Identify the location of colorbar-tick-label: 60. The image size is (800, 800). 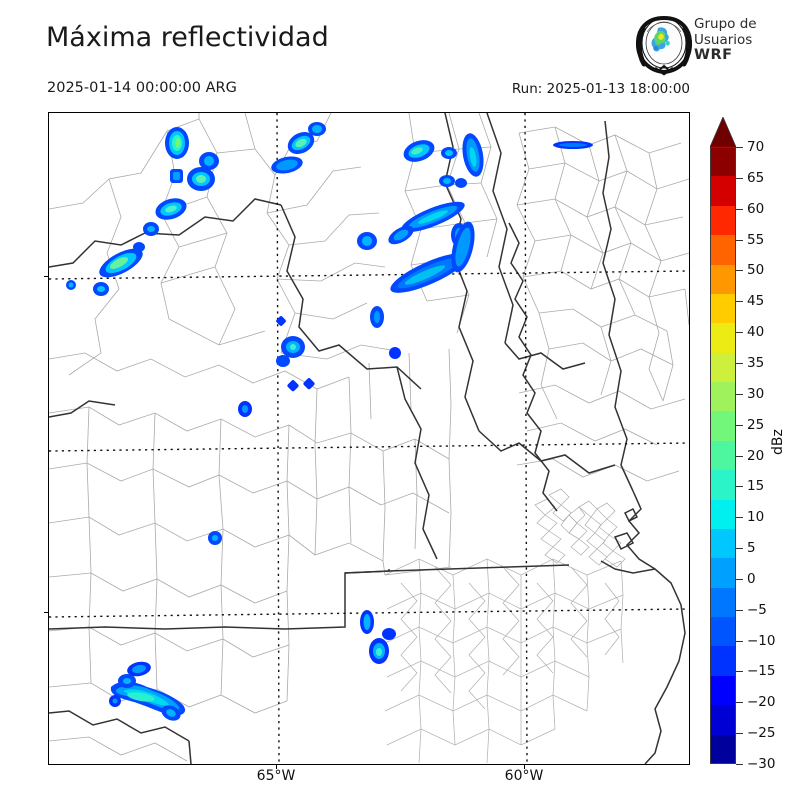
(756, 208).